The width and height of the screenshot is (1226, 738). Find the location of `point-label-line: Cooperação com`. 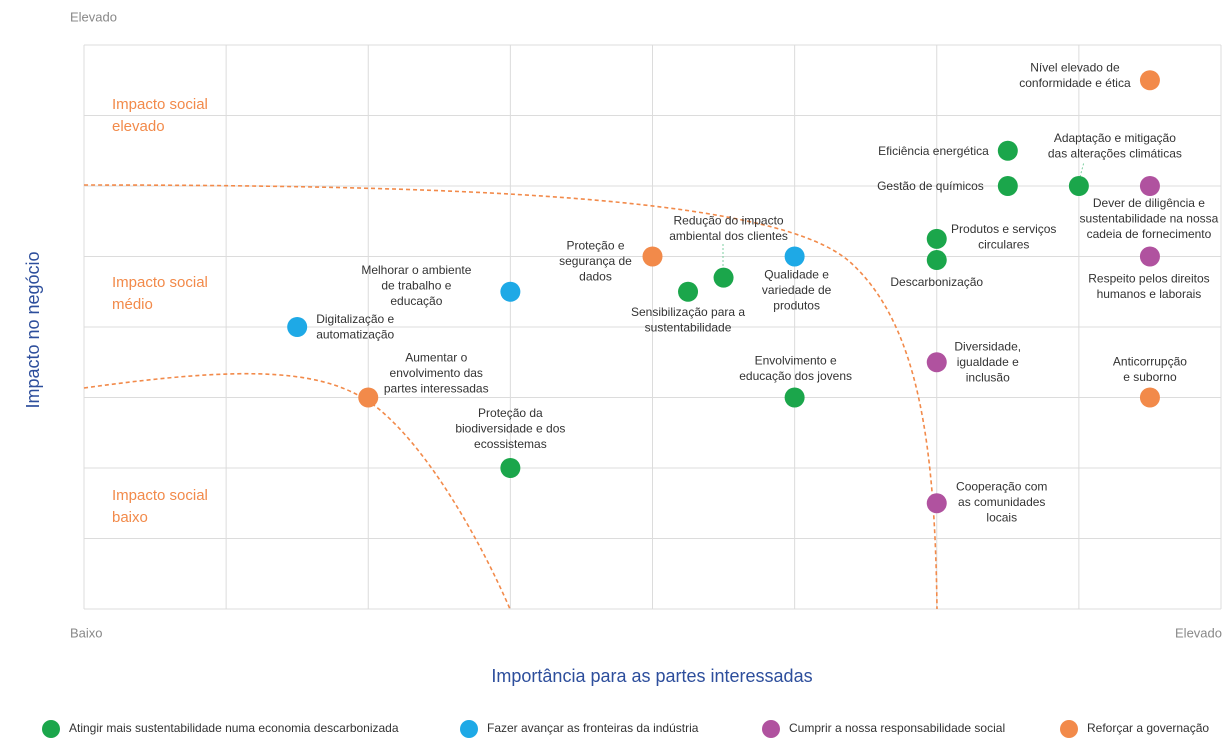

point-label-line: Cooperação com is located at coordinates (1001, 486).